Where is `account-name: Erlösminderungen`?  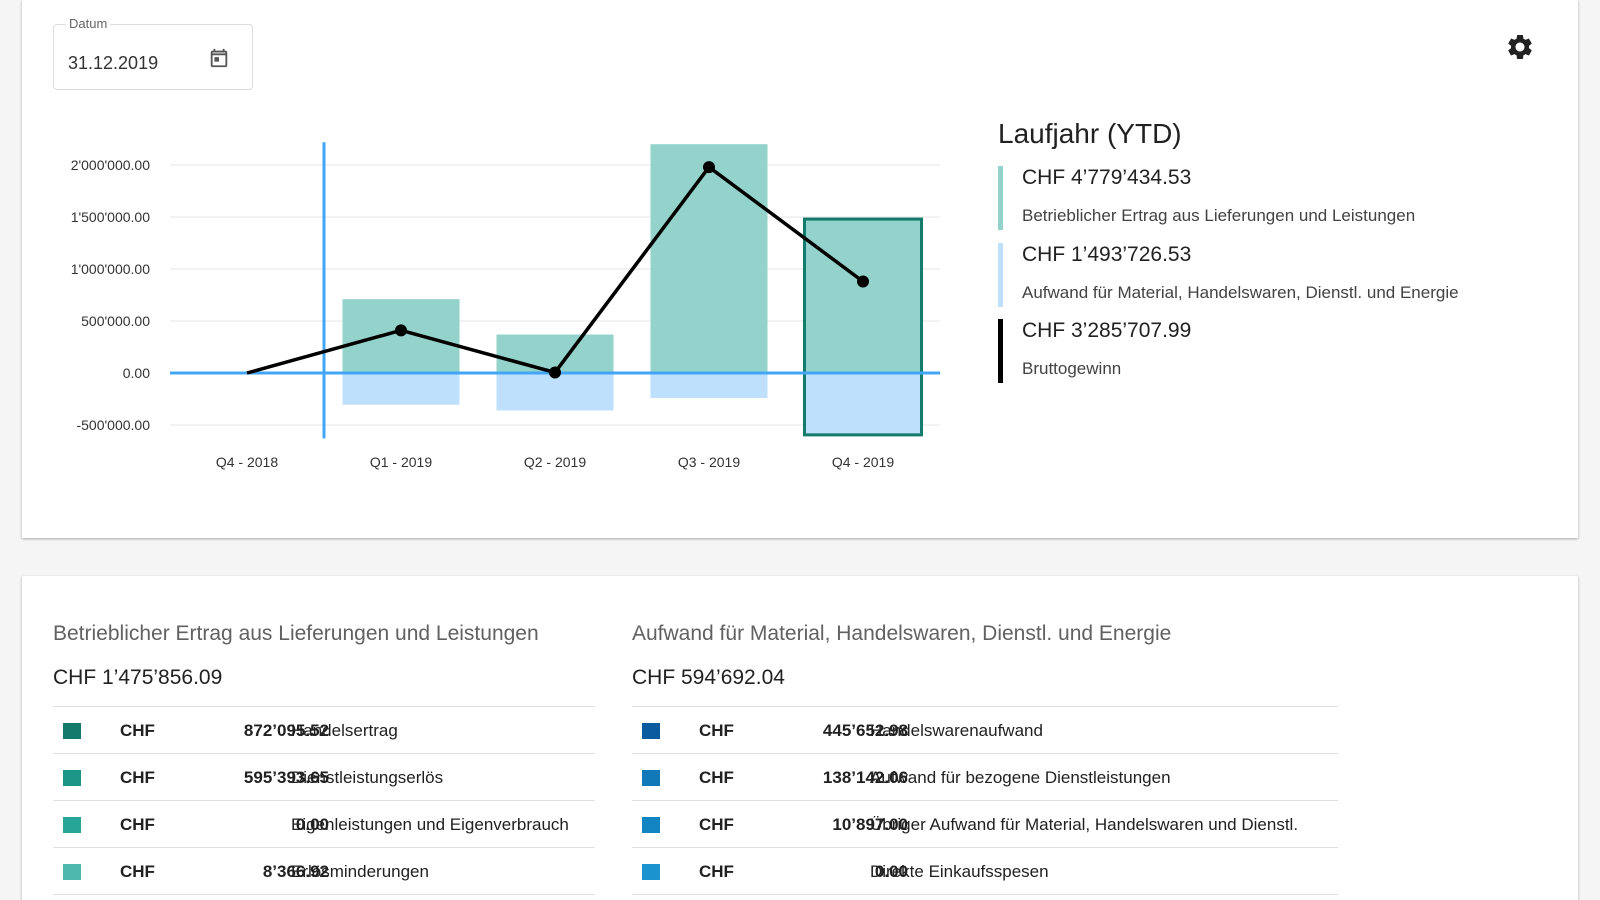
account-name: Erlösminderungen is located at coordinates (360, 871).